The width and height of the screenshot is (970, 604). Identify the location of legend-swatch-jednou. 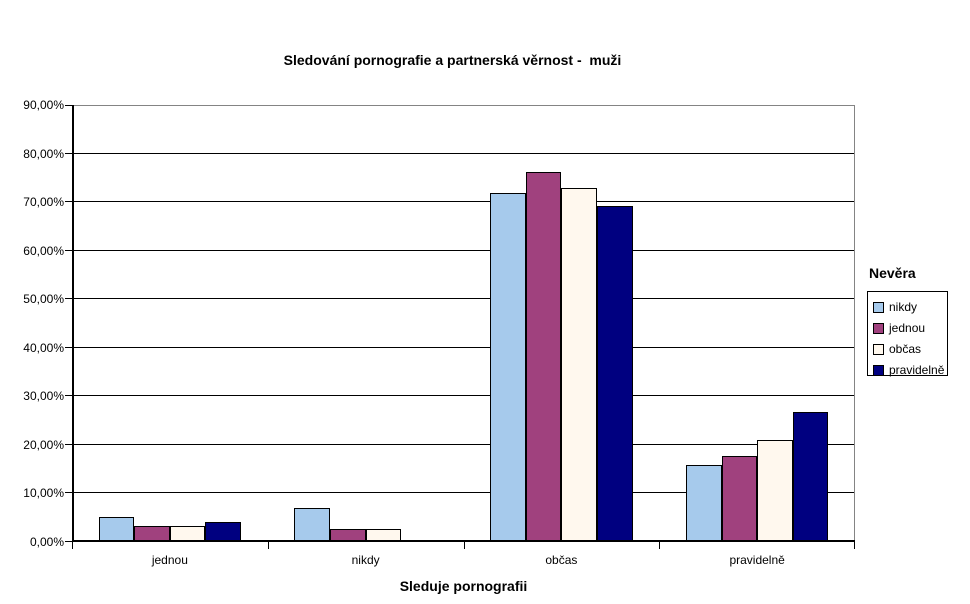
(878, 328).